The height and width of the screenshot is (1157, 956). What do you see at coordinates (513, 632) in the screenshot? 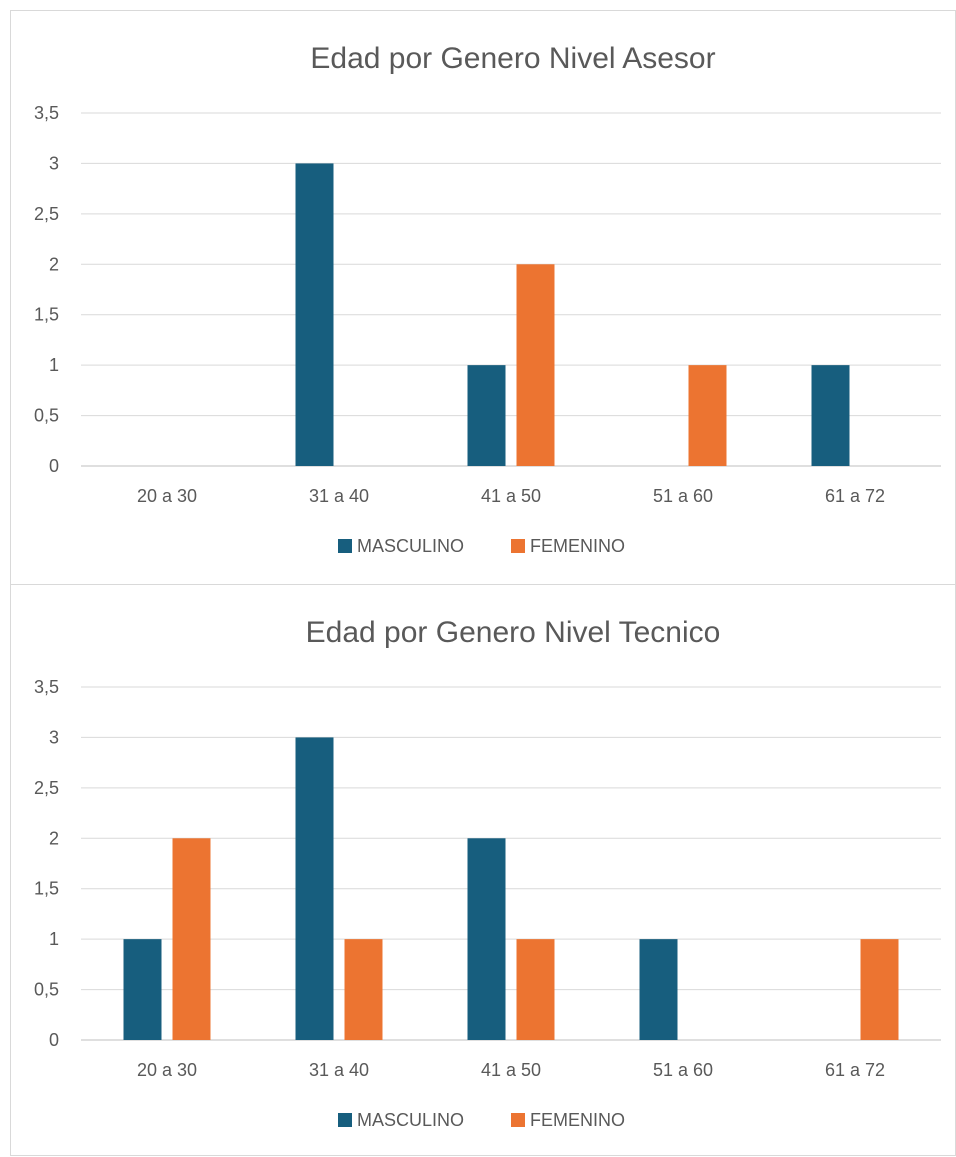
I see `chart-title: Edad por Genero Nivel Tecnico` at bounding box center [513, 632].